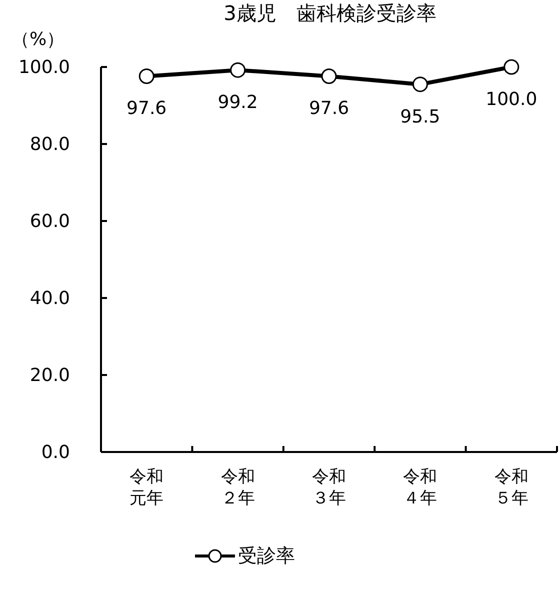 The width and height of the screenshot is (560, 601). What do you see at coordinates (44, 67) in the screenshot?
I see `y-tick-label: 100.0` at bounding box center [44, 67].